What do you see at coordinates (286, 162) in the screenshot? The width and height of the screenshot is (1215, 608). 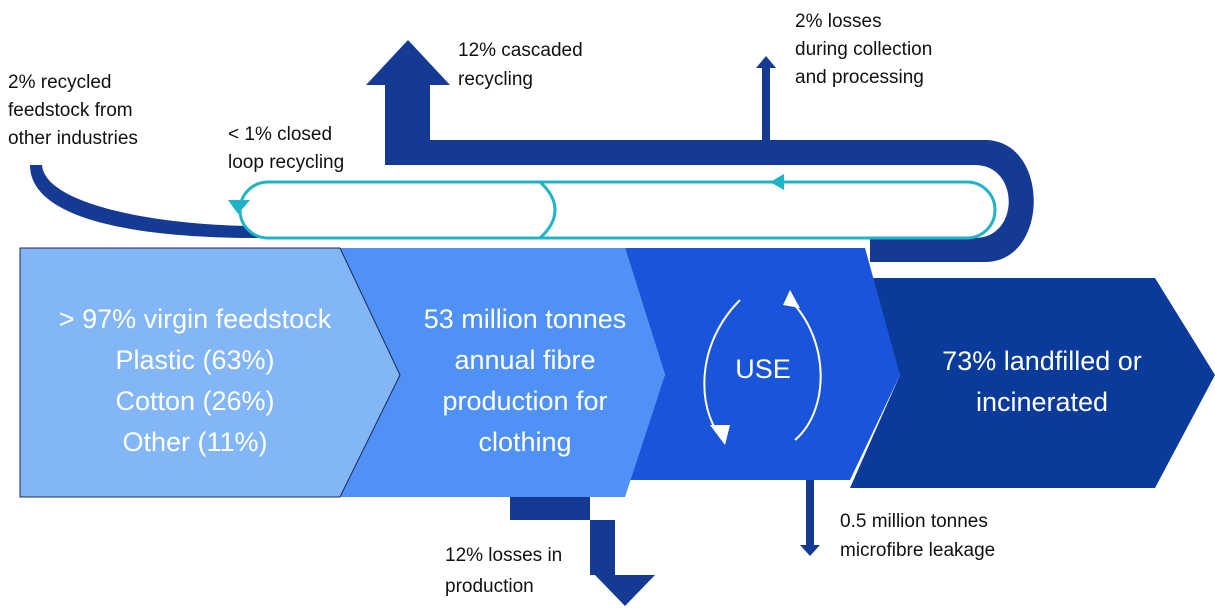 I see `flow-label: loop recycling` at bounding box center [286, 162].